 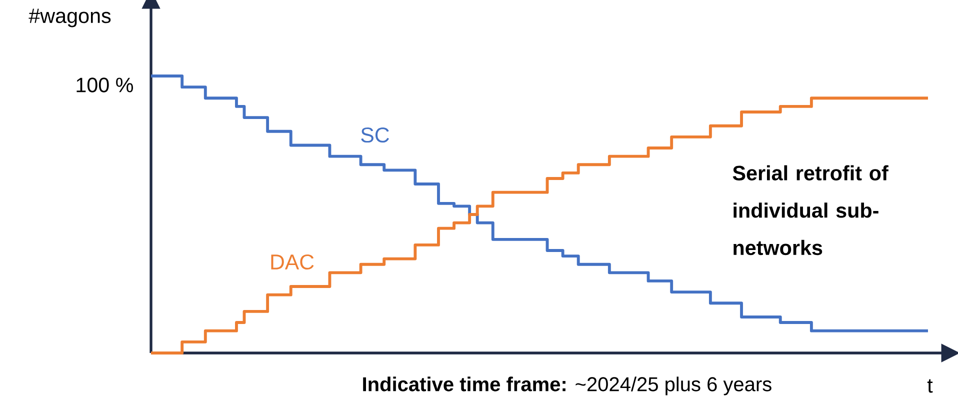 What do you see at coordinates (810, 210) in the screenshot?
I see `annotation: Serial retrofit of individual sub-networks` at bounding box center [810, 210].